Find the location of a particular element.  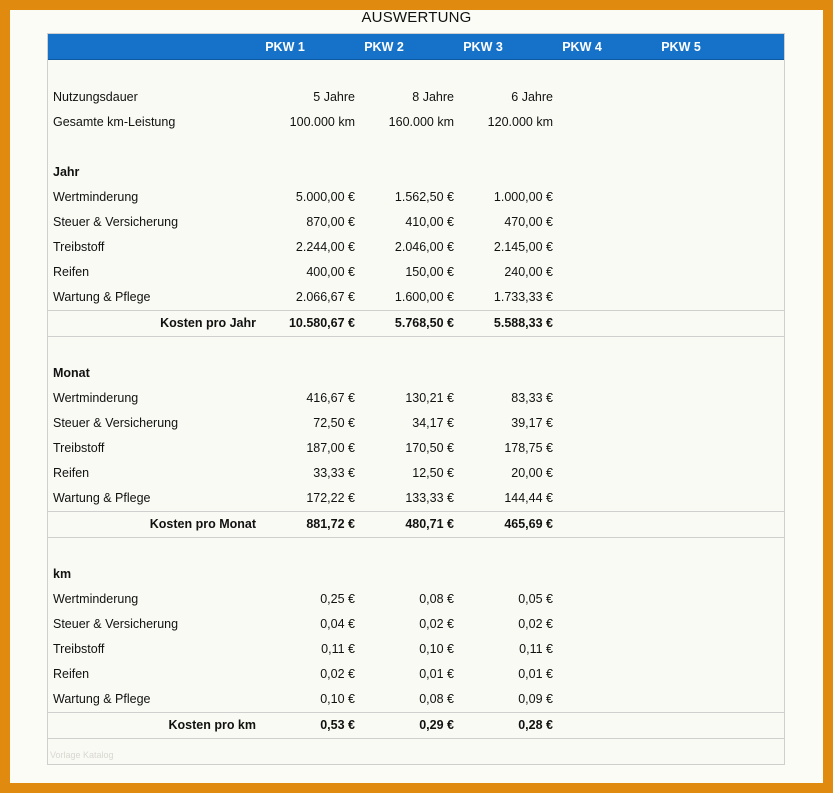

cell-pkw-3: 2.145,00 € is located at coordinates (523, 247).